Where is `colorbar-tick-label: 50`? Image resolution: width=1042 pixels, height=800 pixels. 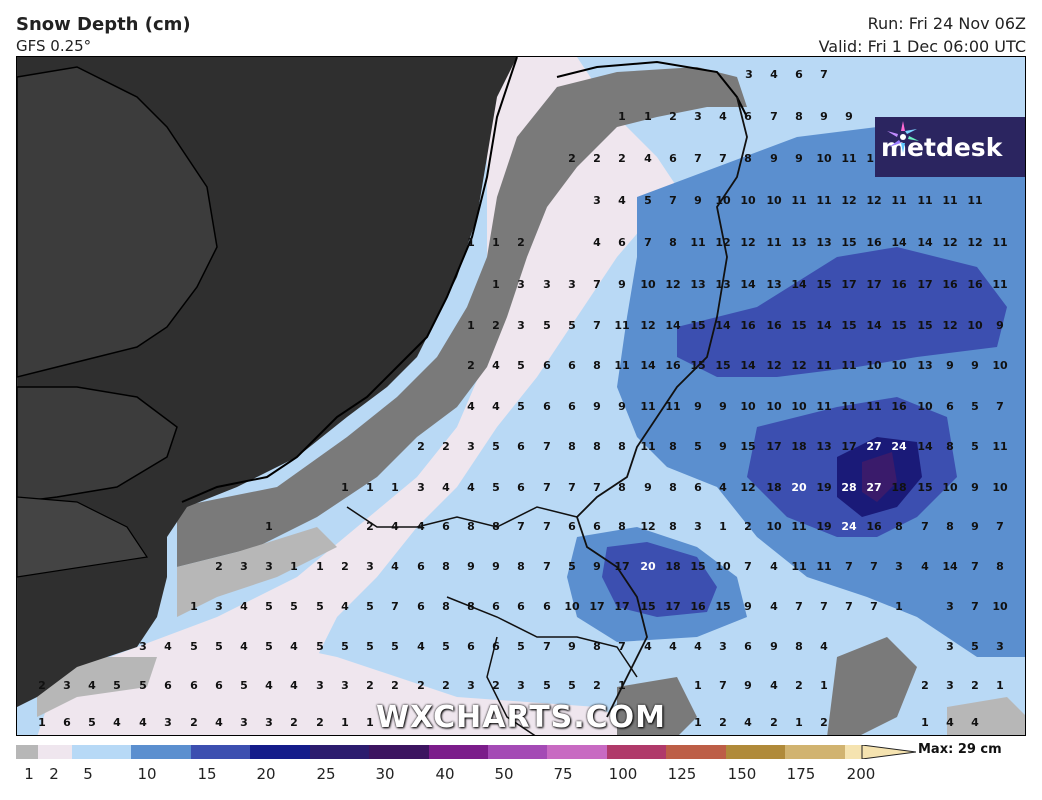
colorbar-tick-label: 50 is located at coordinates (504, 774).